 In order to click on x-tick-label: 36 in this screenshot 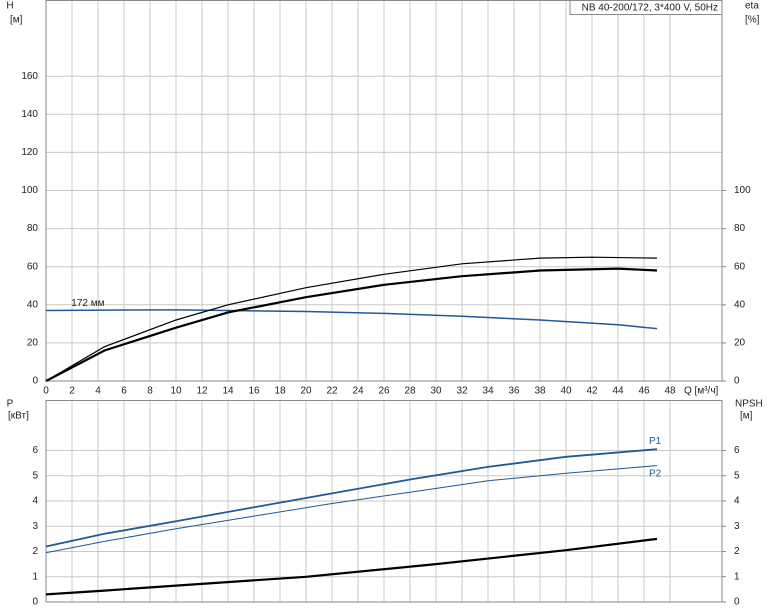, I will do `click(514, 391)`.